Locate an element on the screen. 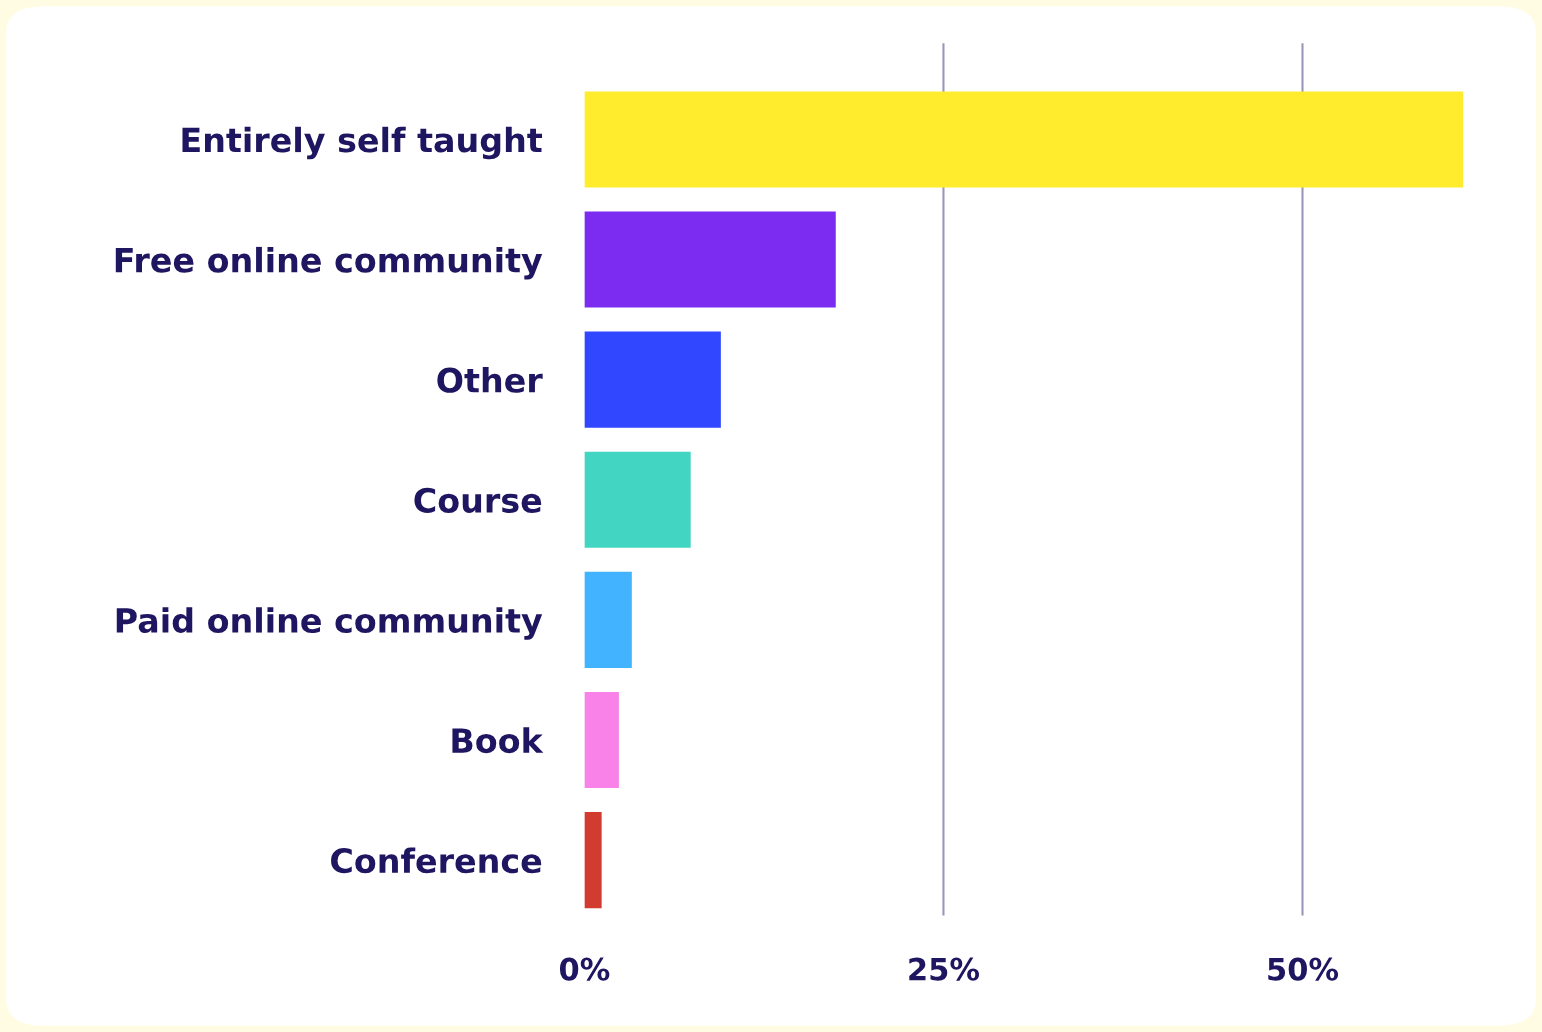 This screenshot has width=1542, height=1032. y-tick-label: Book is located at coordinates (498, 740).